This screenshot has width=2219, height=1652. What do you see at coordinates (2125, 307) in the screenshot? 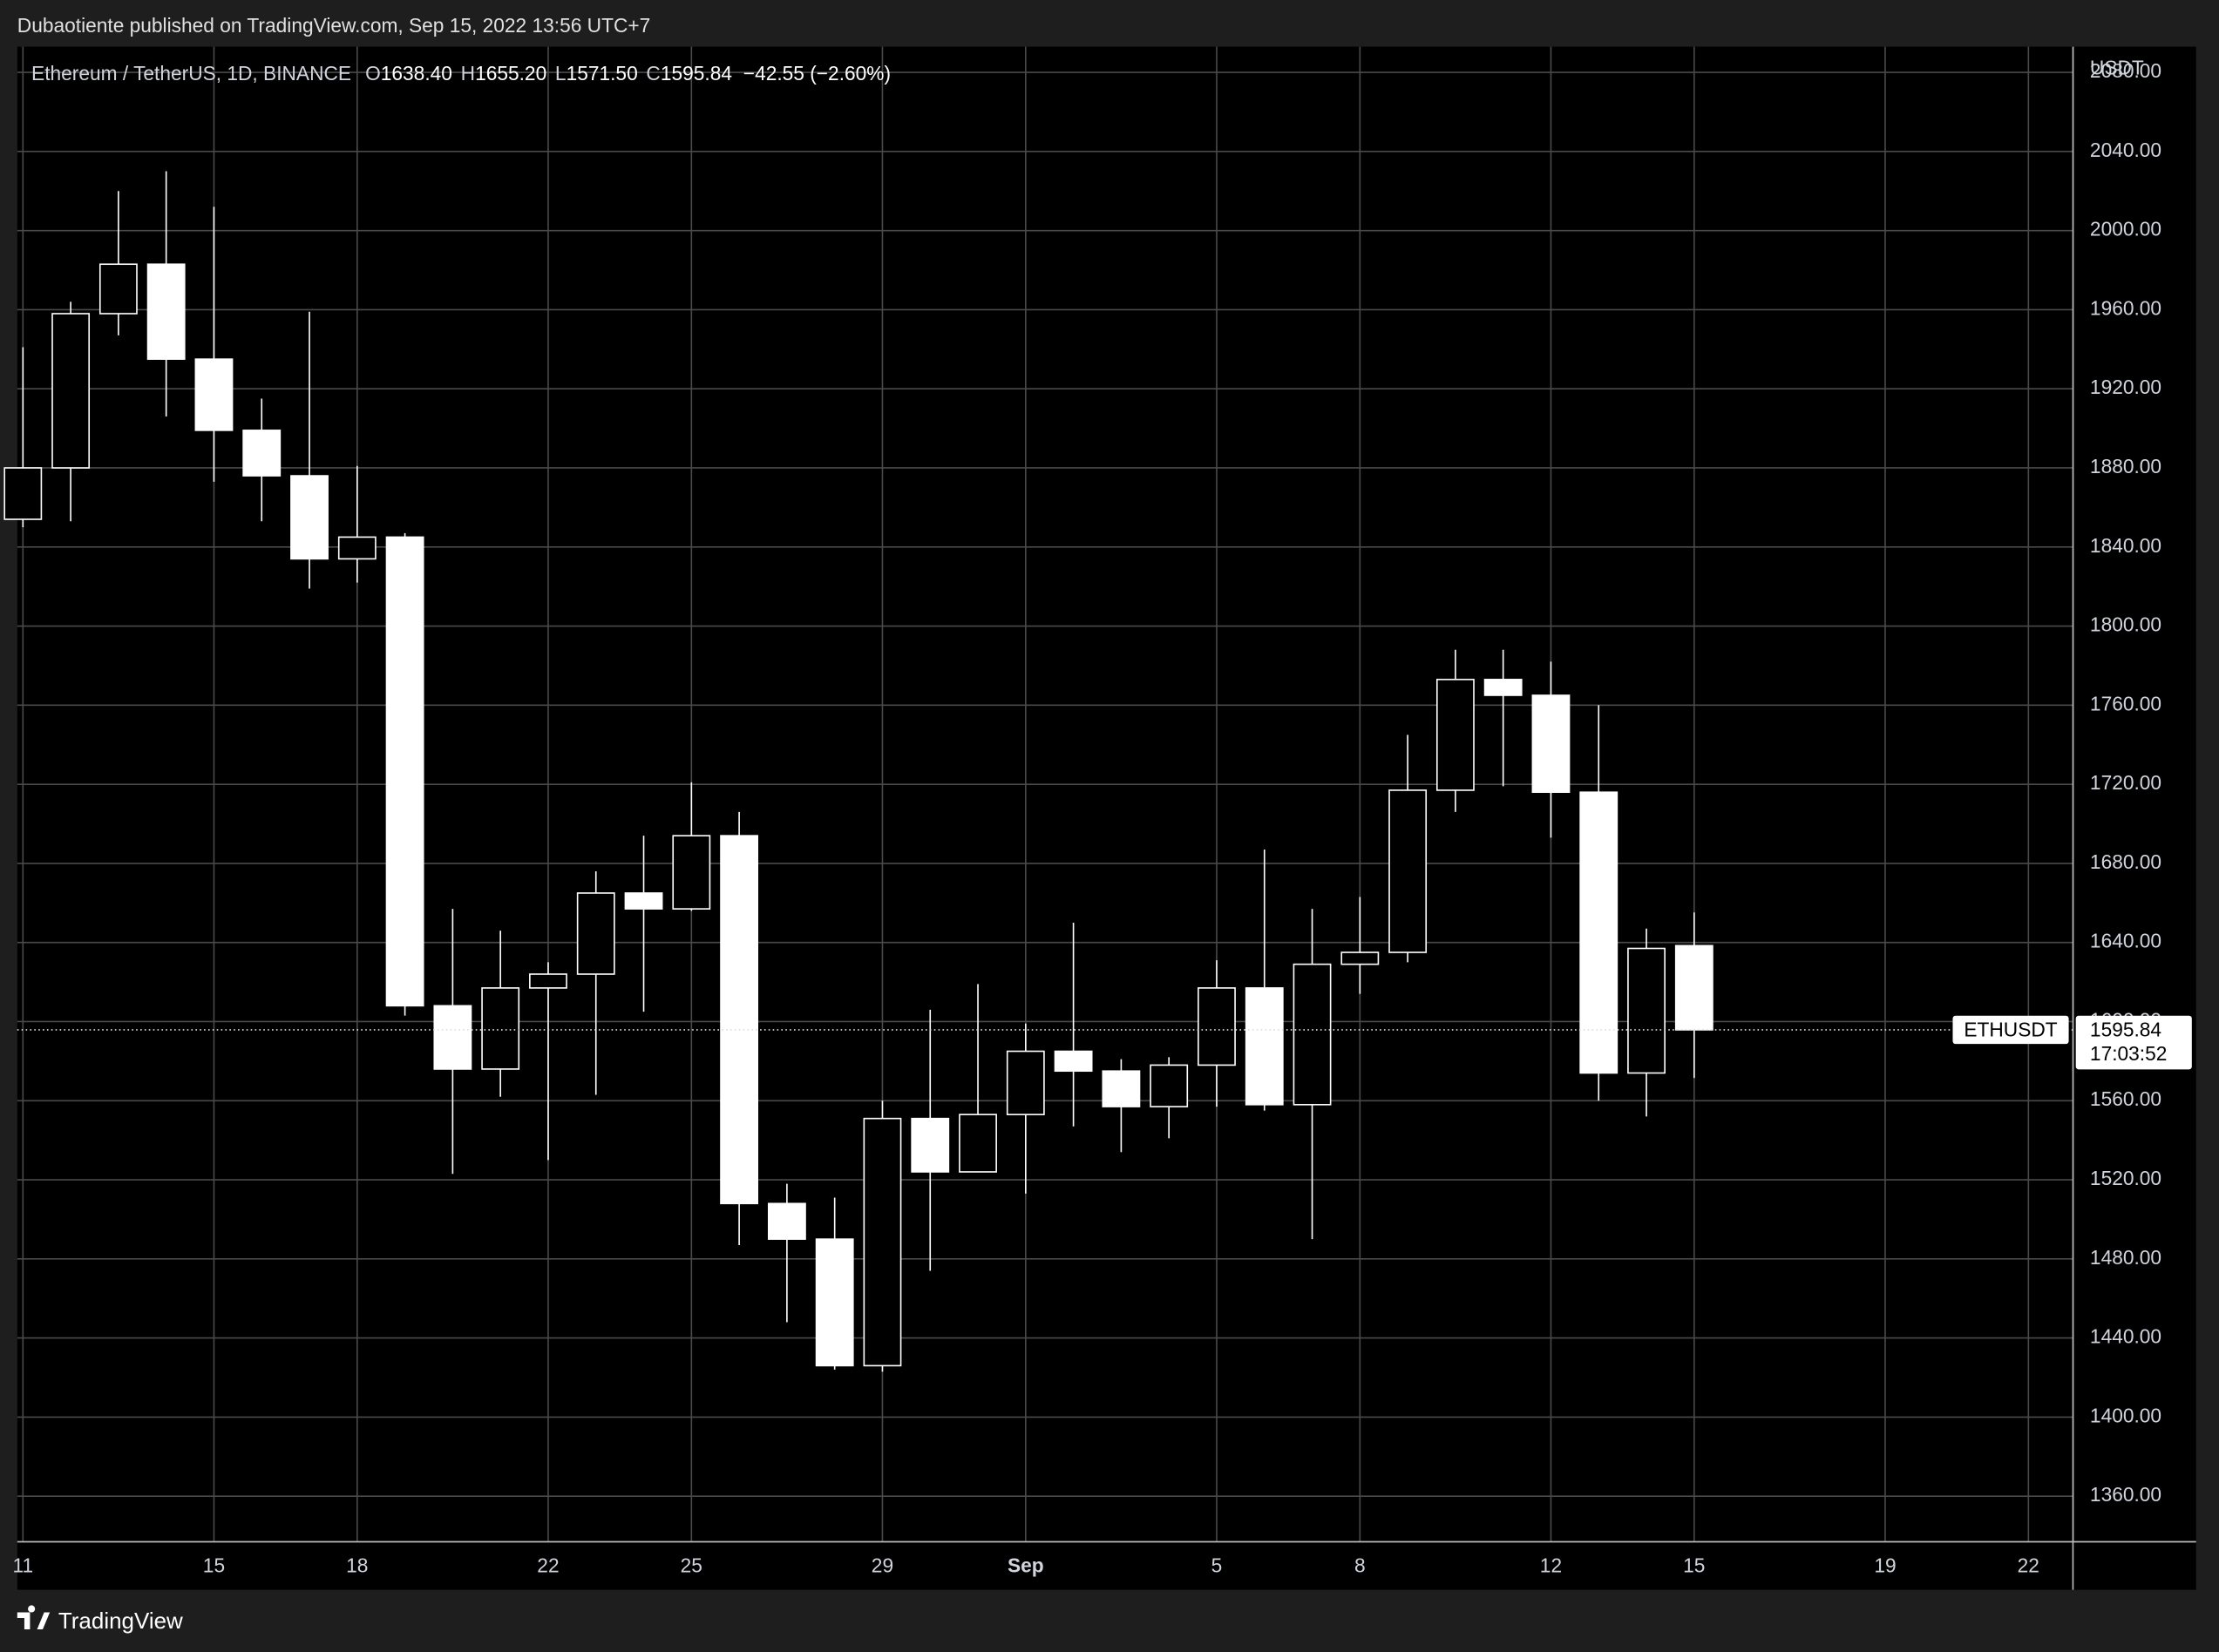
I see `y-tick-label: 1960.00` at bounding box center [2125, 307].